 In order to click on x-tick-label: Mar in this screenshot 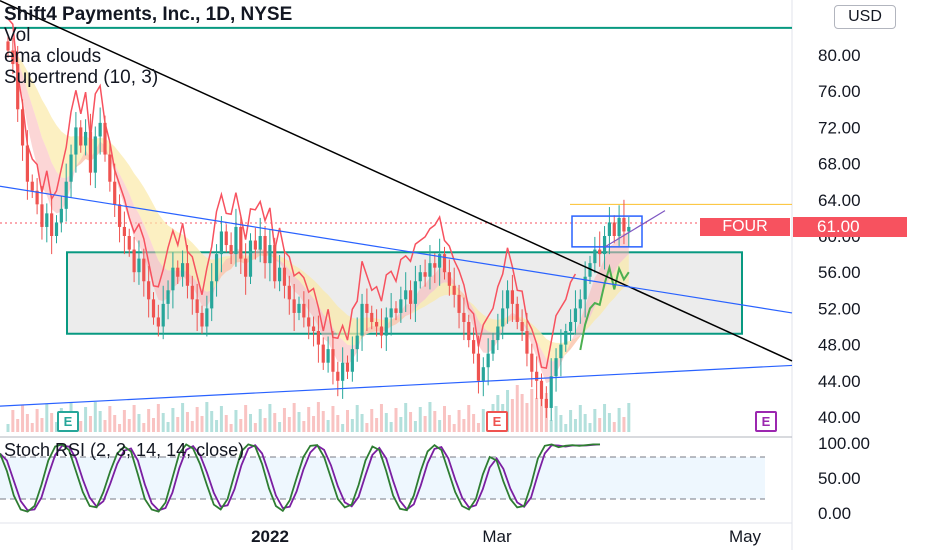, I will do `click(497, 536)`.